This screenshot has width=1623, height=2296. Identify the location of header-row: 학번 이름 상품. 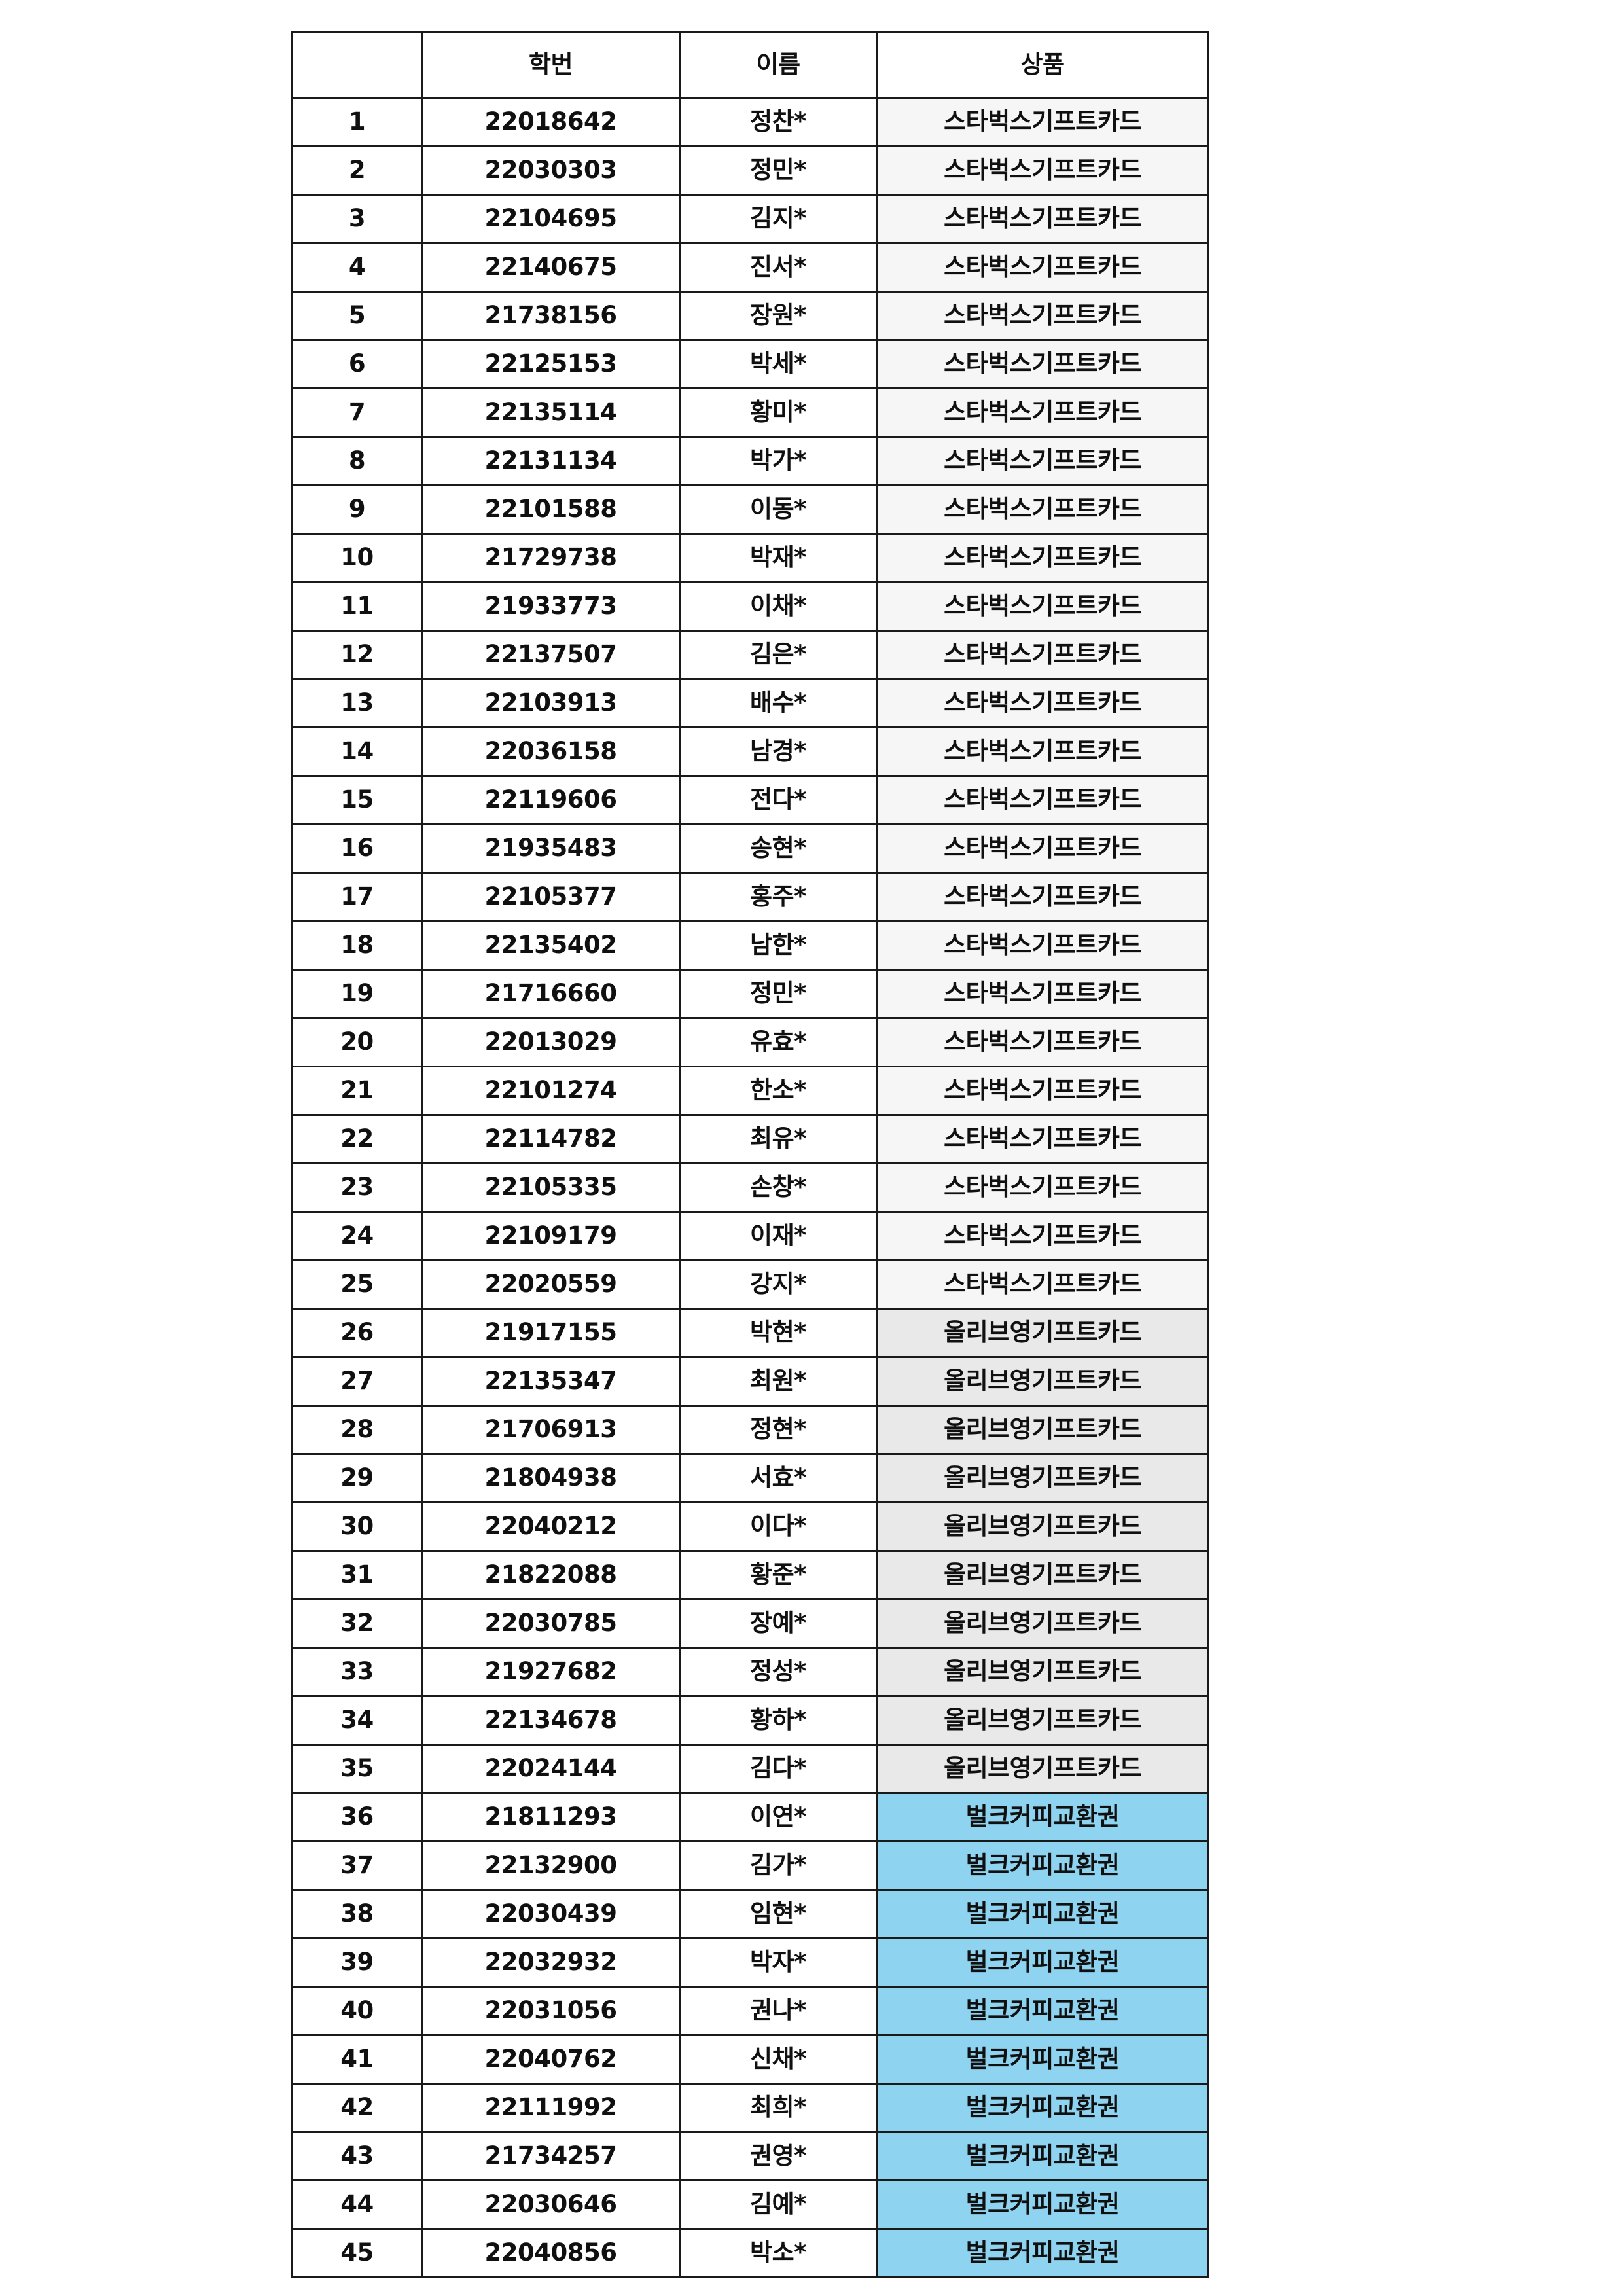
(750, 65).